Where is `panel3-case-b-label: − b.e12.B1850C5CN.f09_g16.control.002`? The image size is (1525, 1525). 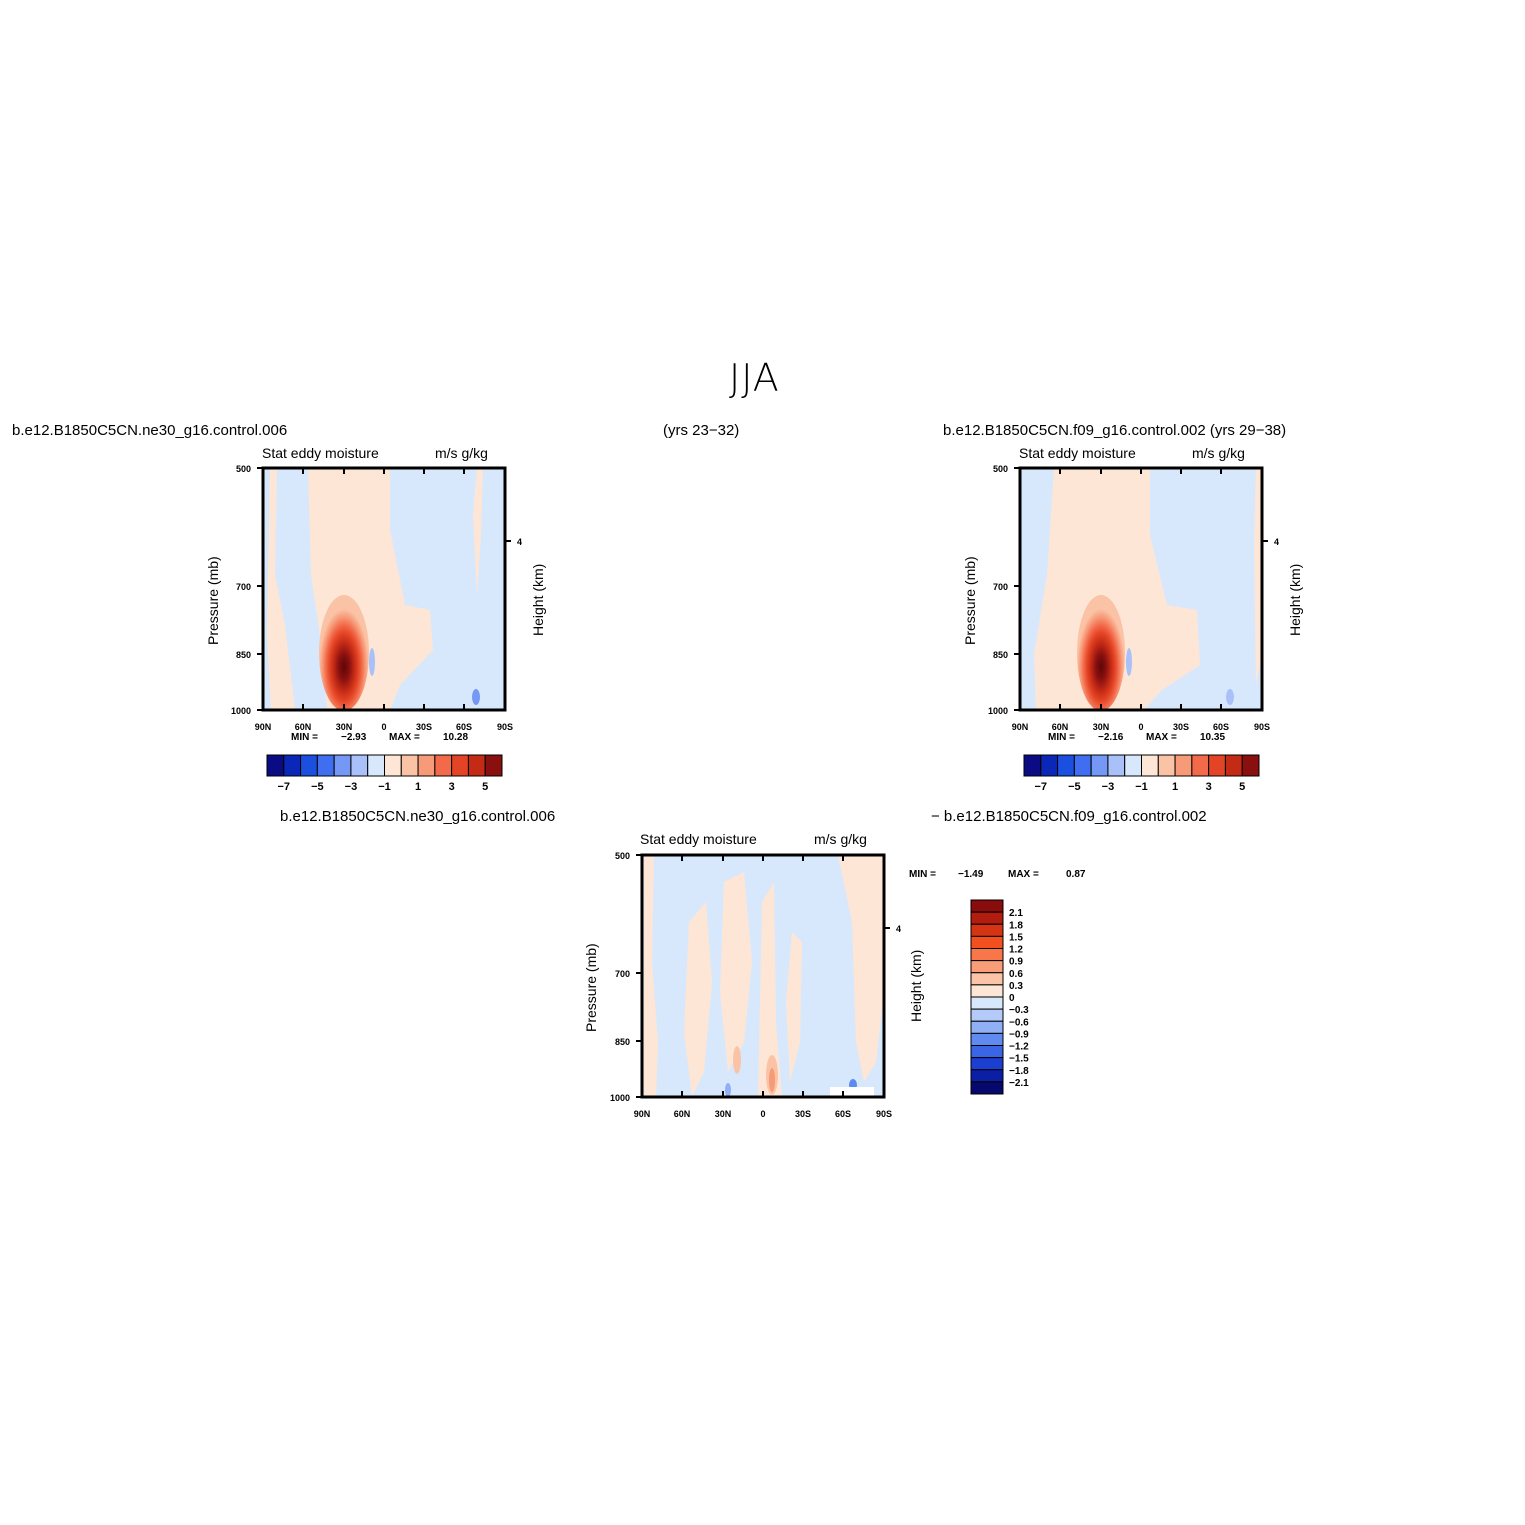
panel3-case-b-label: − b.e12.B1850C5CN.f09_g16.control.002 is located at coordinates (1069, 816).